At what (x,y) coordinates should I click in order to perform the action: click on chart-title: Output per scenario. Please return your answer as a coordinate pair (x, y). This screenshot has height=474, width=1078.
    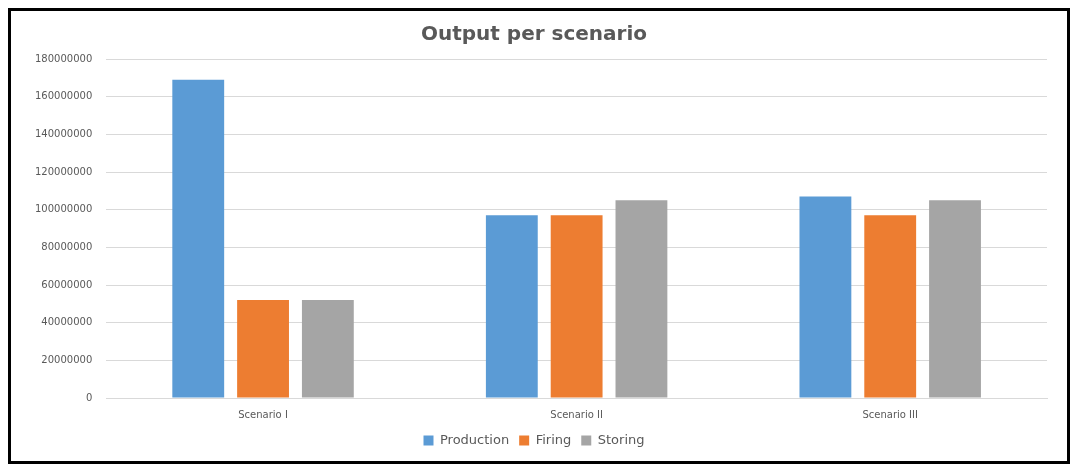
    Looking at the image, I should click on (534, 33).